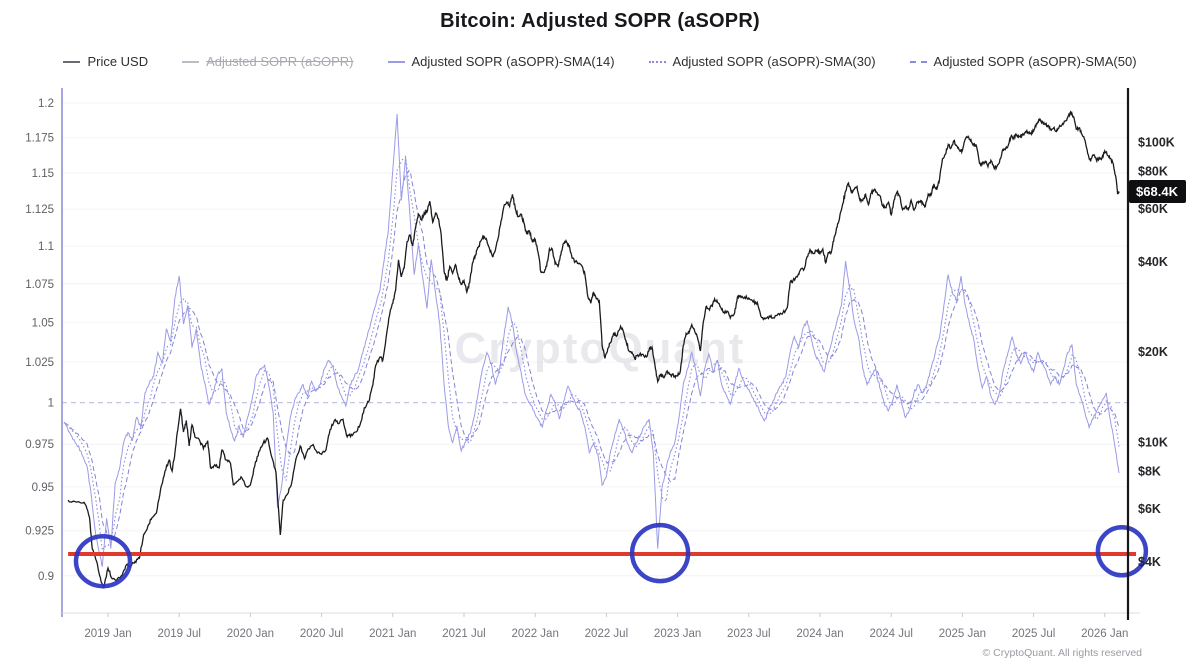 The height and width of the screenshot is (667, 1200). What do you see at coordinates (1035, 61) in the screenshot?
I see `legend-label: Adjusted SOPR (aSOPR)-SMA(50)` at bounding box center [1035, 61].